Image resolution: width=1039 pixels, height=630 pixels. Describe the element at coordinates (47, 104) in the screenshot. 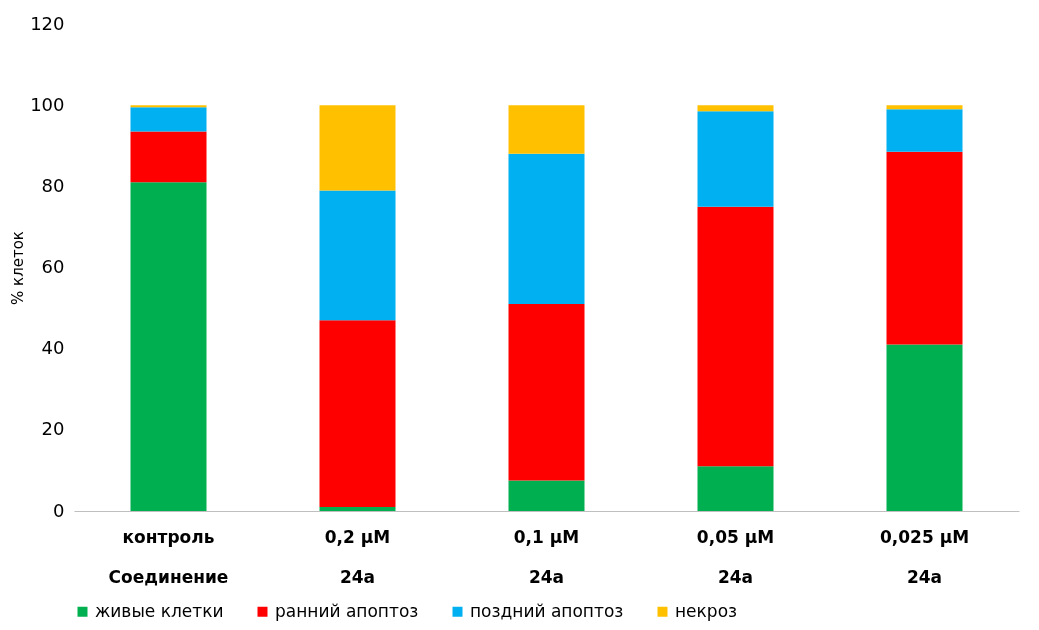

I see `y-tick-label: 100` at that location.